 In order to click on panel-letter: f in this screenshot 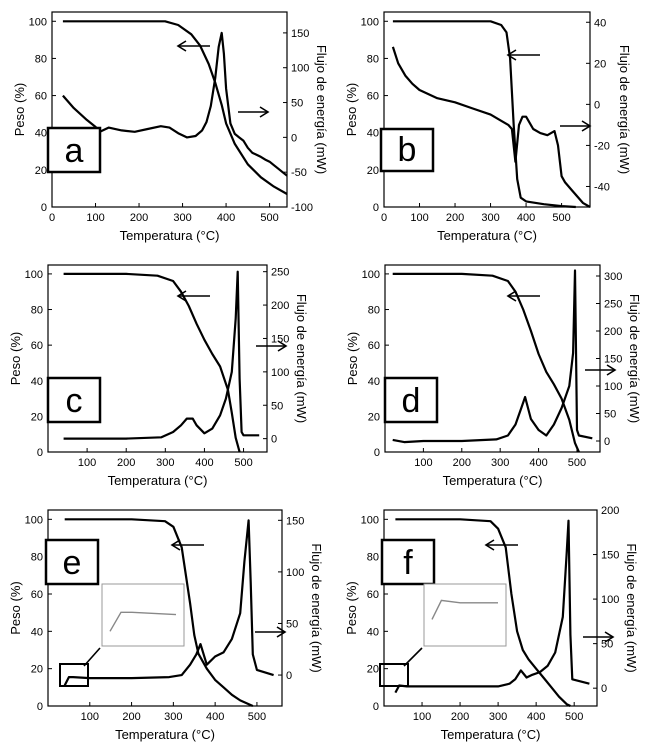, I will do `click(408, 563)`.